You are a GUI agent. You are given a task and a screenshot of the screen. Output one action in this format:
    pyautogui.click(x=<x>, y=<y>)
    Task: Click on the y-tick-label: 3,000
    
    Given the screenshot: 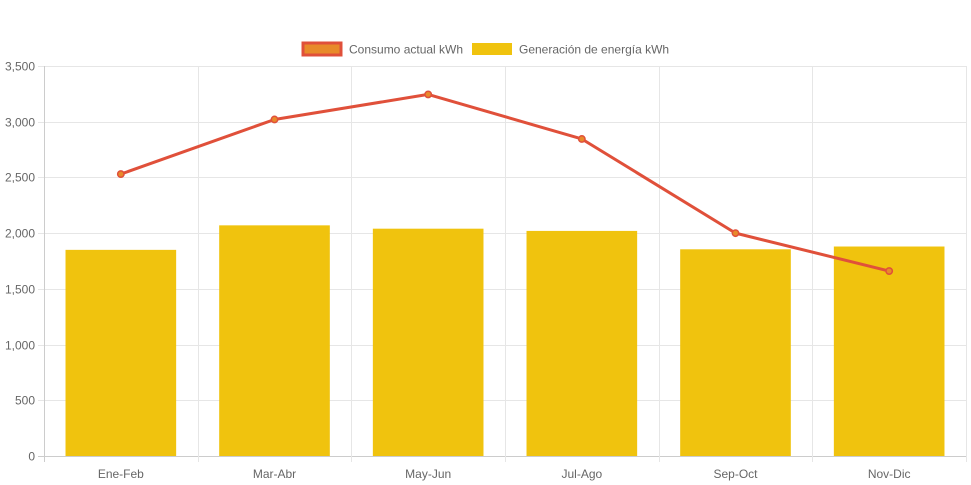 What is the action you would take?
    pyautogui.click(x=20, y=123)
    